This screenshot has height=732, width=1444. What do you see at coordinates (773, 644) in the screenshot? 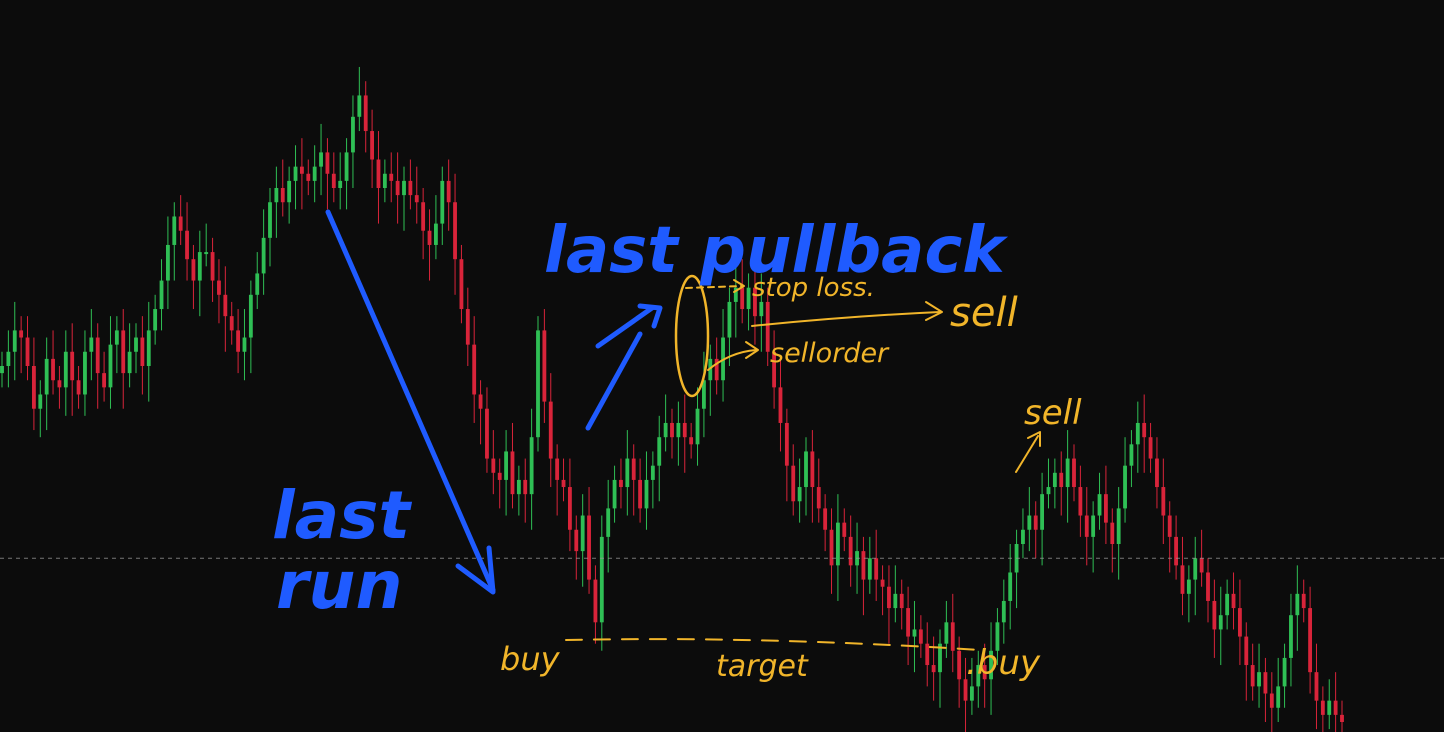
I see `target-dashed-line` at bounding box center [773, 644].